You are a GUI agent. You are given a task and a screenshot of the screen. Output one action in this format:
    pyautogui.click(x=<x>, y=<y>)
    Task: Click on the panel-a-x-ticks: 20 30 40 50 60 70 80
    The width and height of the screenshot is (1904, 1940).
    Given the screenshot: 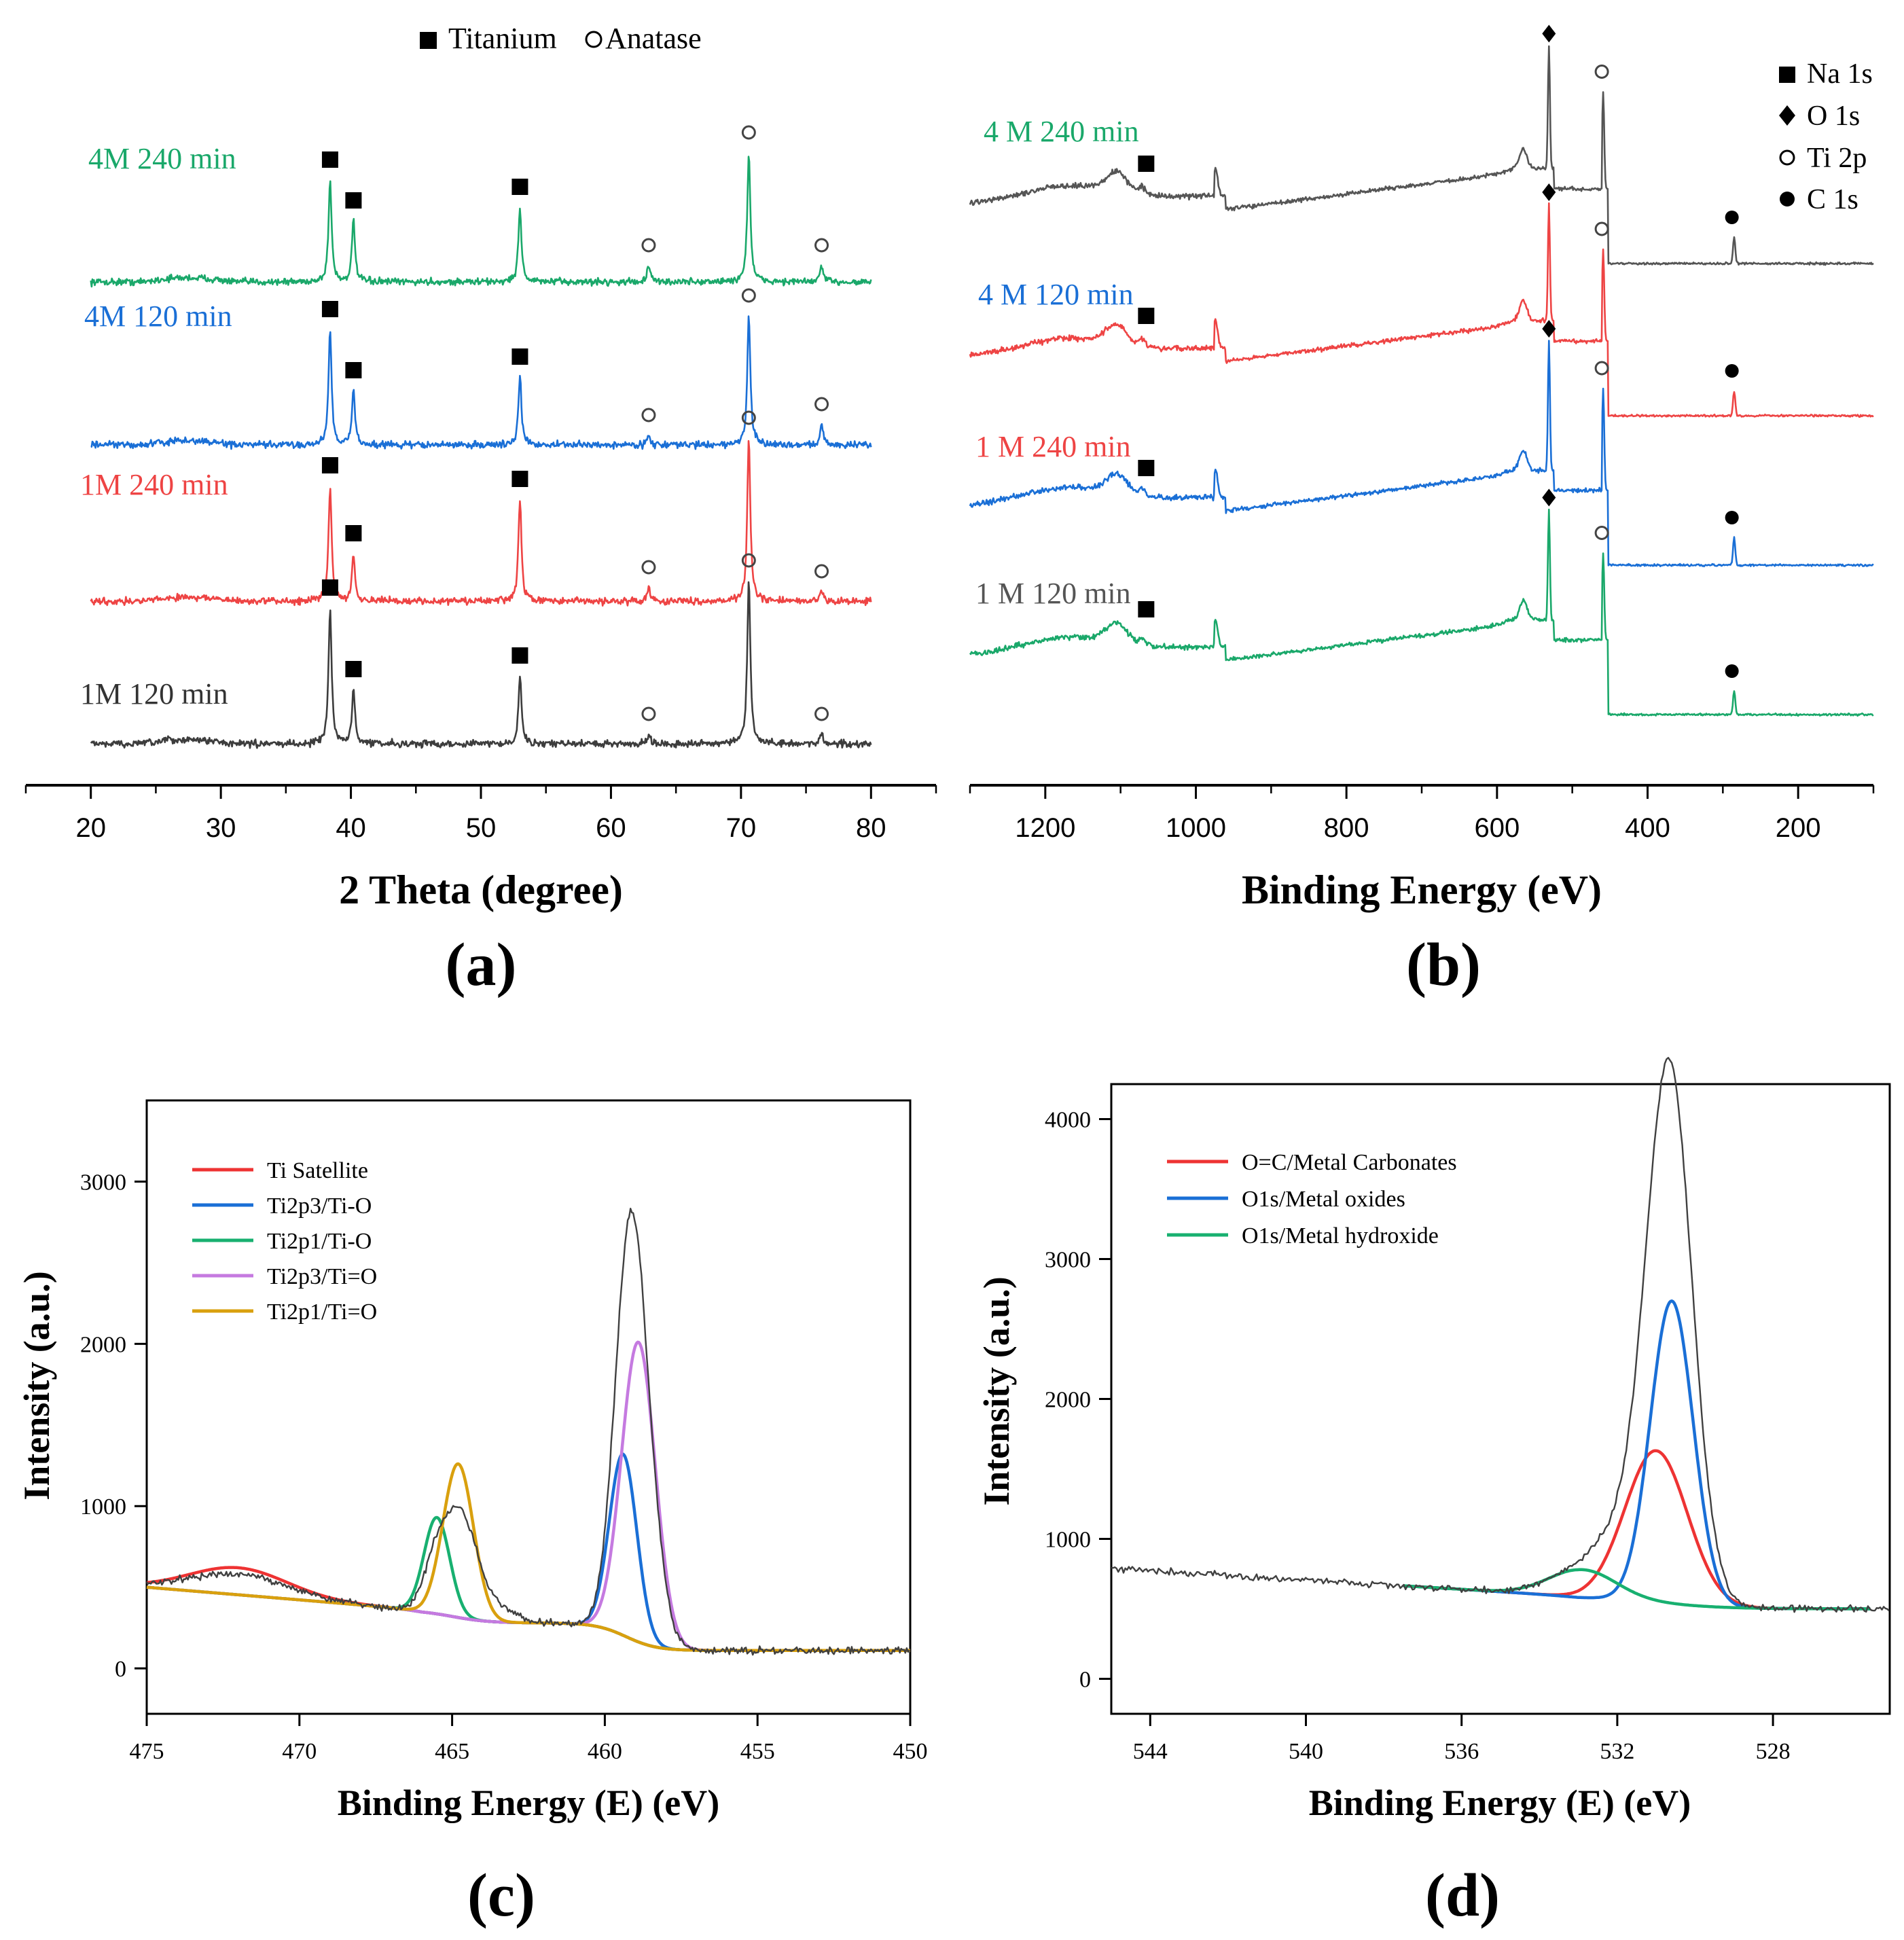 What is the action you would take?
    pyautogui.click(x=481, y=814)
    